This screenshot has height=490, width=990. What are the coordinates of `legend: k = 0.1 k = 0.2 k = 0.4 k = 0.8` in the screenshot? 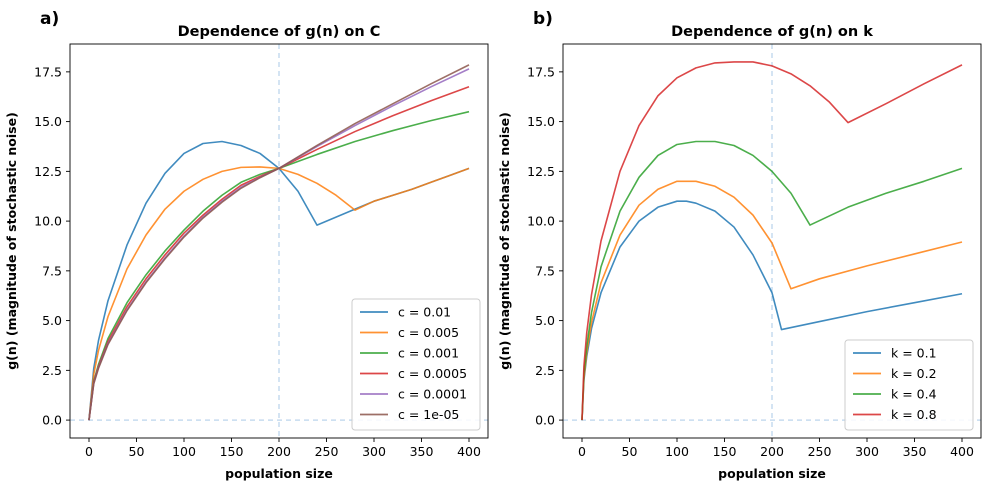 It's located at (909, 385).